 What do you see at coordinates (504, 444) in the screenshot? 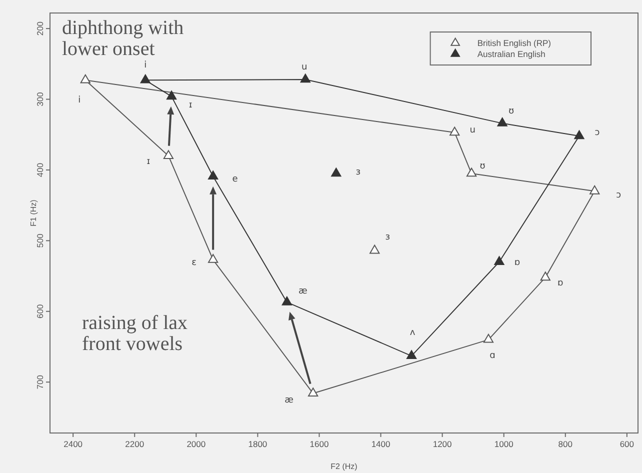
I see `x-tick-label: 1000` at bounding box center [504, 444].